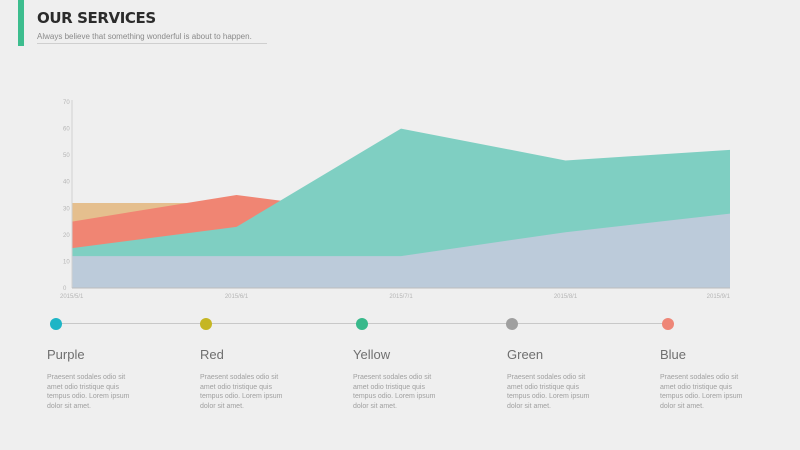 The height and width of the screenshot is (450, 800). I want to click on category-label-blue: Blue, so click(673, 354).